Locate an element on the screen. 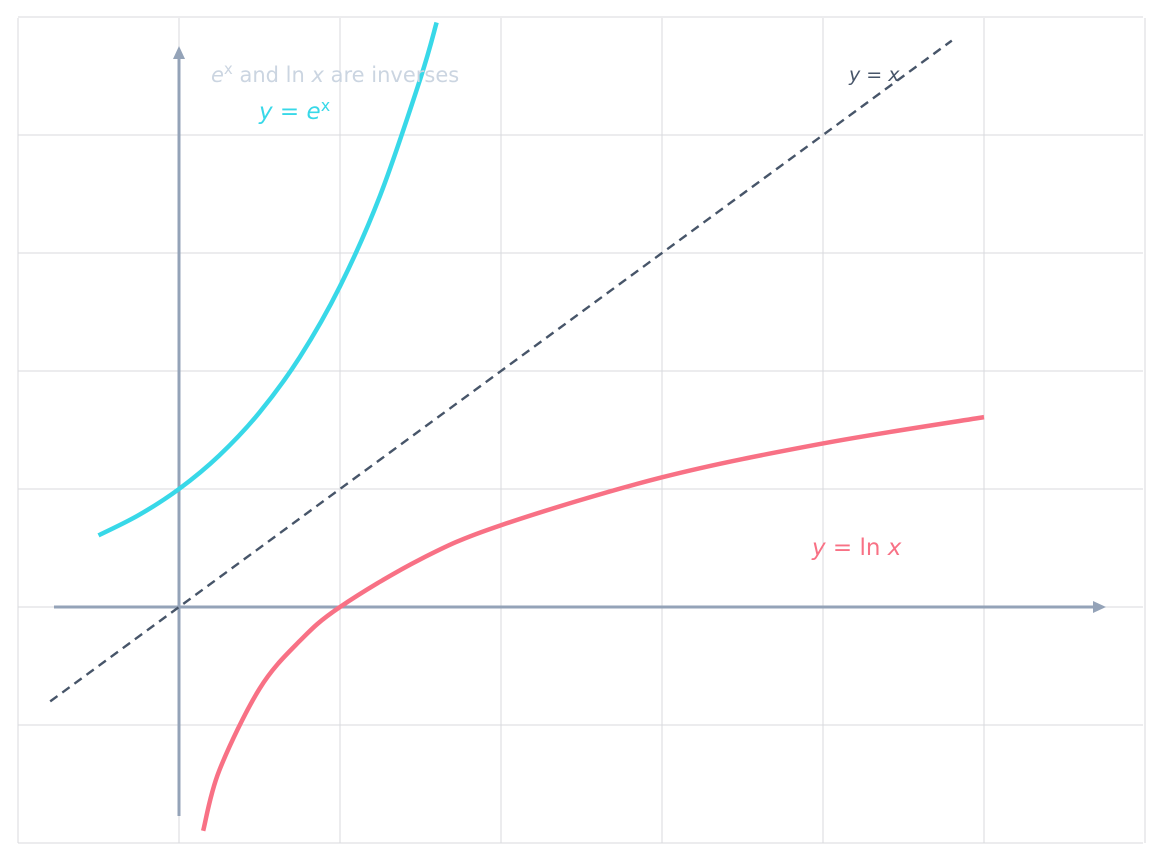 Image resolution: width=1161 pixels, height=861 pixels. chart-annotation: ex and ln x are inverses is located at coordinates (335, 73).